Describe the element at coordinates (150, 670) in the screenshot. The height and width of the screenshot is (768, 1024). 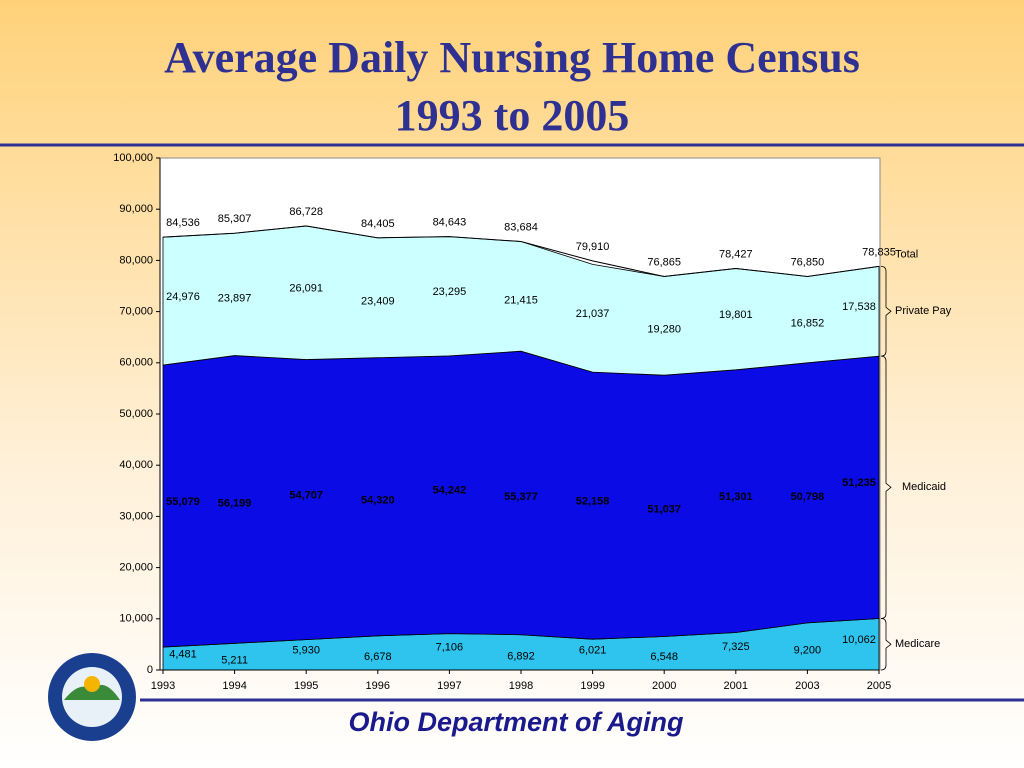
I see `y-tick-label: 0` at that location.